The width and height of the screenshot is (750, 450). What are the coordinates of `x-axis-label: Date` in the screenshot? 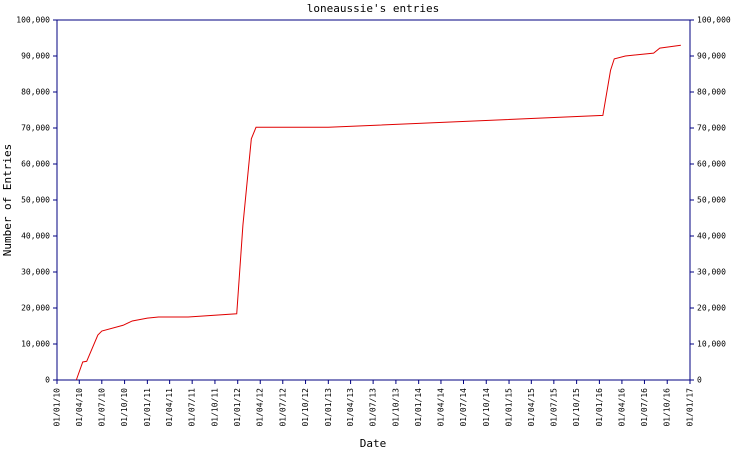 It's located at (373, 443).